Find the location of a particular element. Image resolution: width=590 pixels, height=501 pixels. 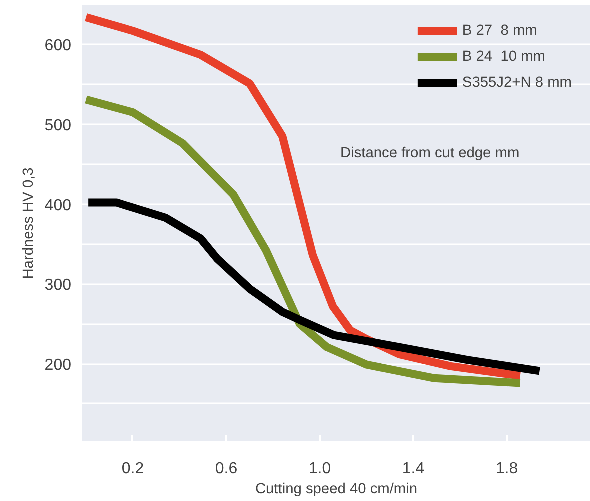

x-tick-label: 1.8 is located at coordinates (507, 469).